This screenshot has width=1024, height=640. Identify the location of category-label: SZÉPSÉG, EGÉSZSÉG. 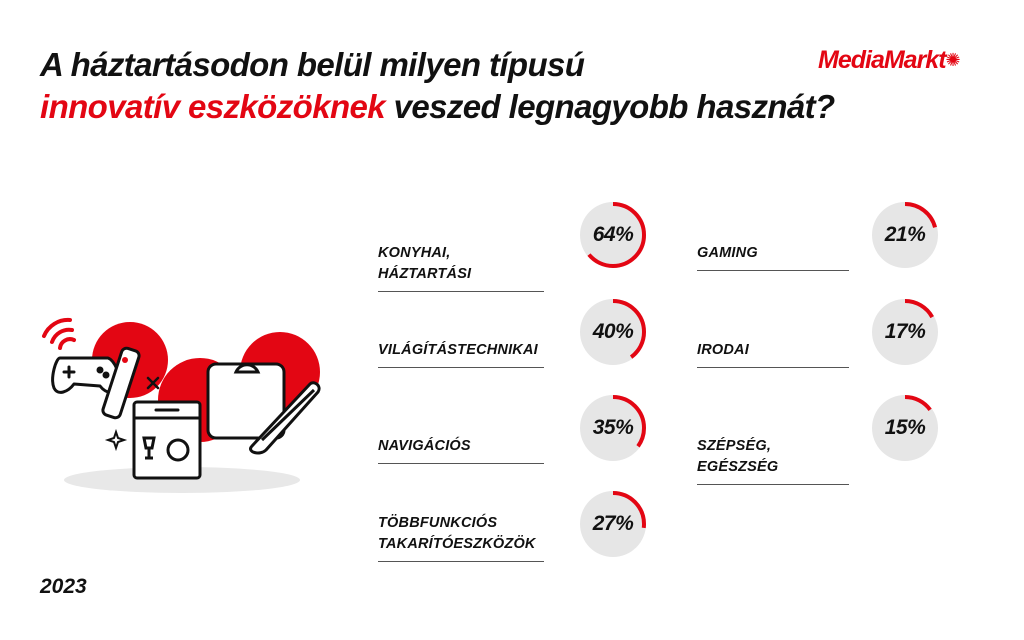
(773, 460).